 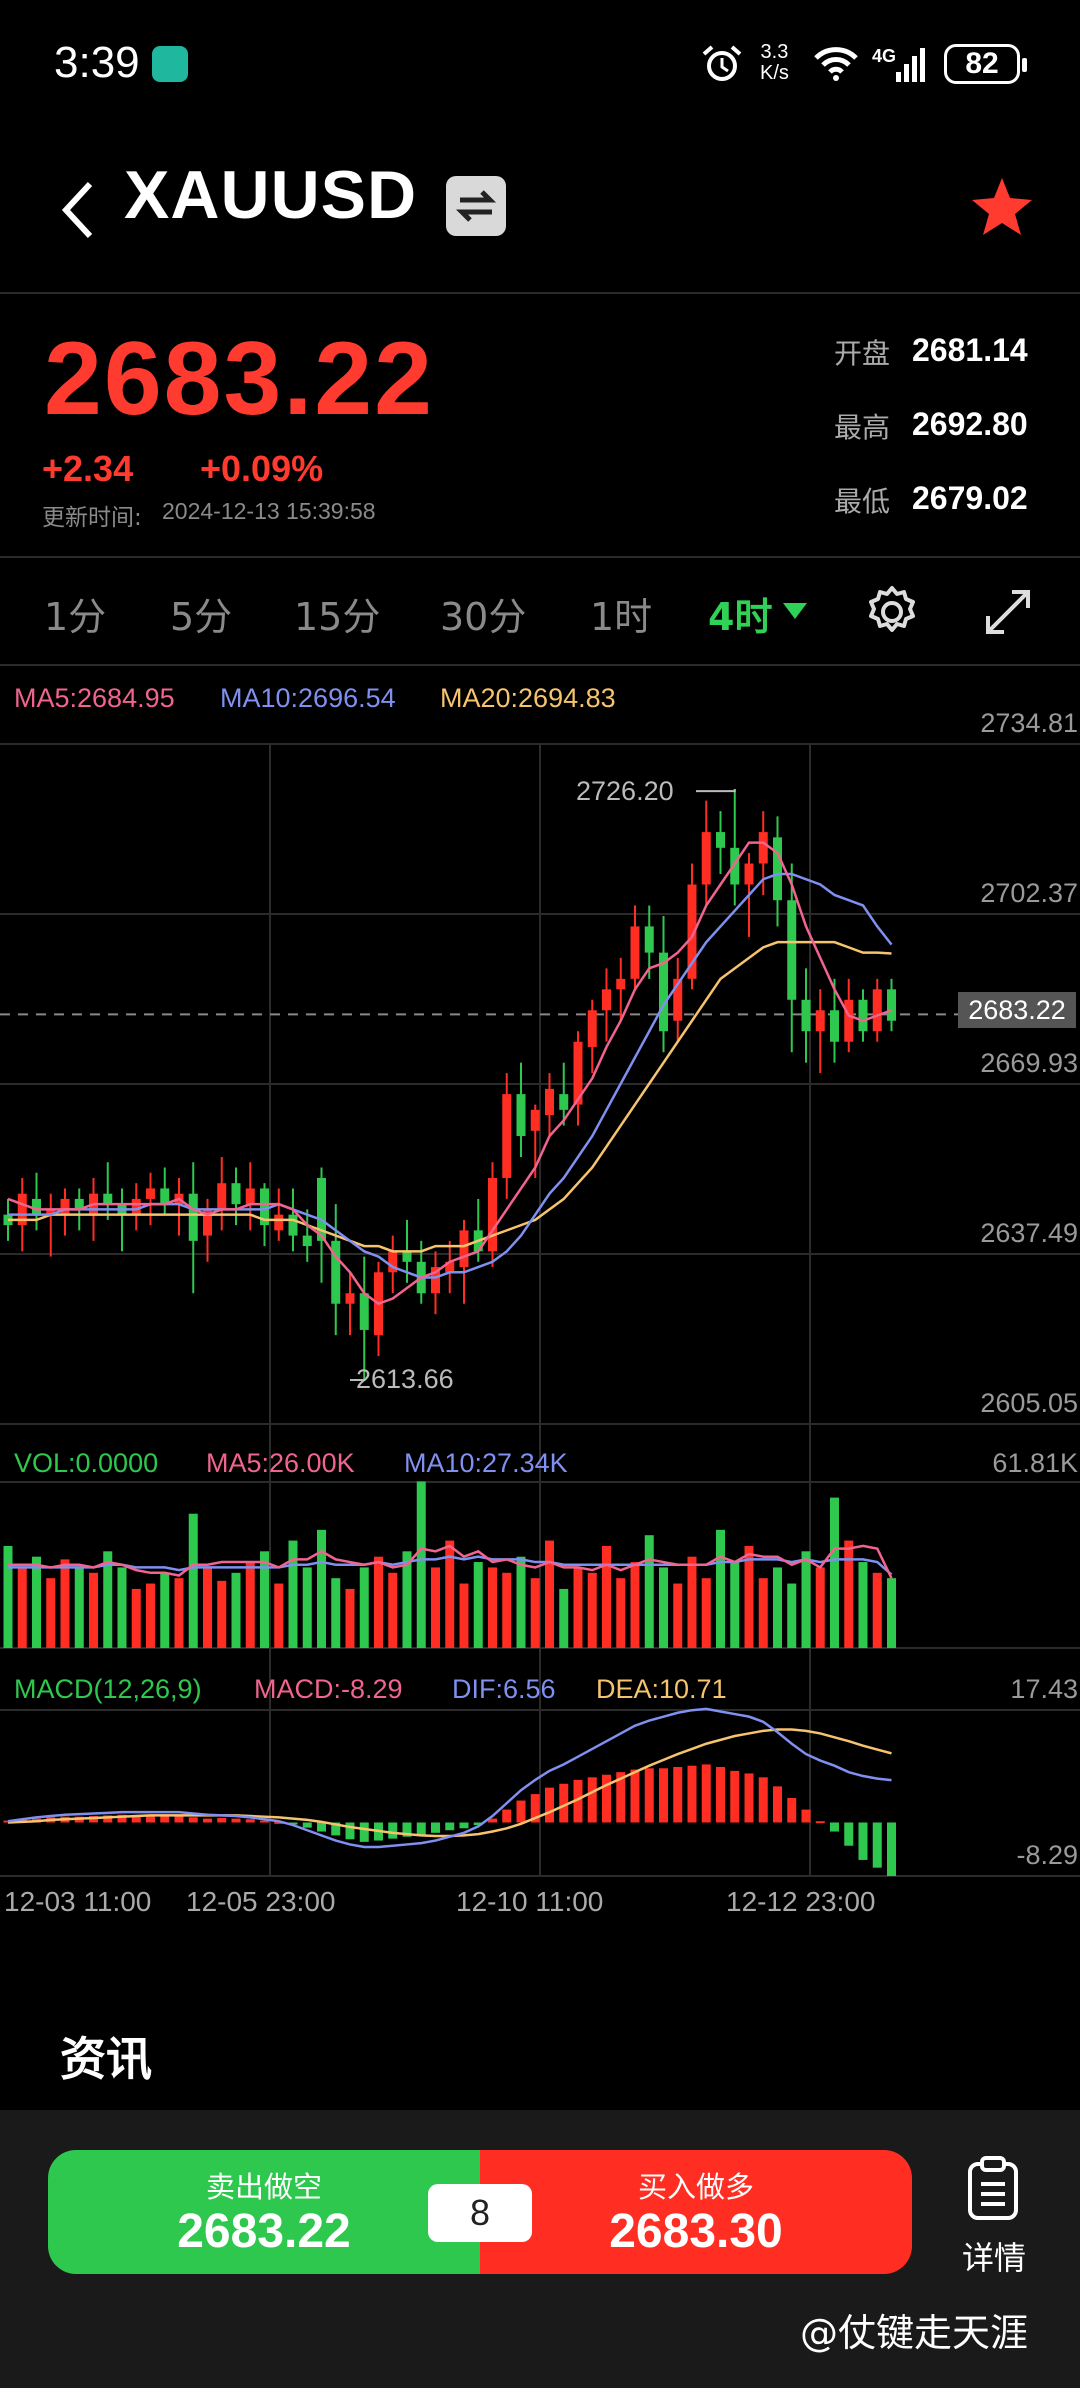 What do you see at coordinates (621, 617) in the screenshot?
I see `tab-1hour: 1时` at bounding box center [621, 617].